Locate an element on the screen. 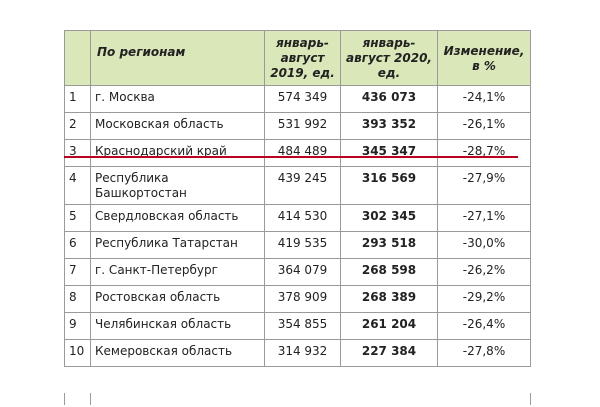 The height and width of the screenshot is (407, 600). table-cell: 436 073 is located at coordinates (389, 99).